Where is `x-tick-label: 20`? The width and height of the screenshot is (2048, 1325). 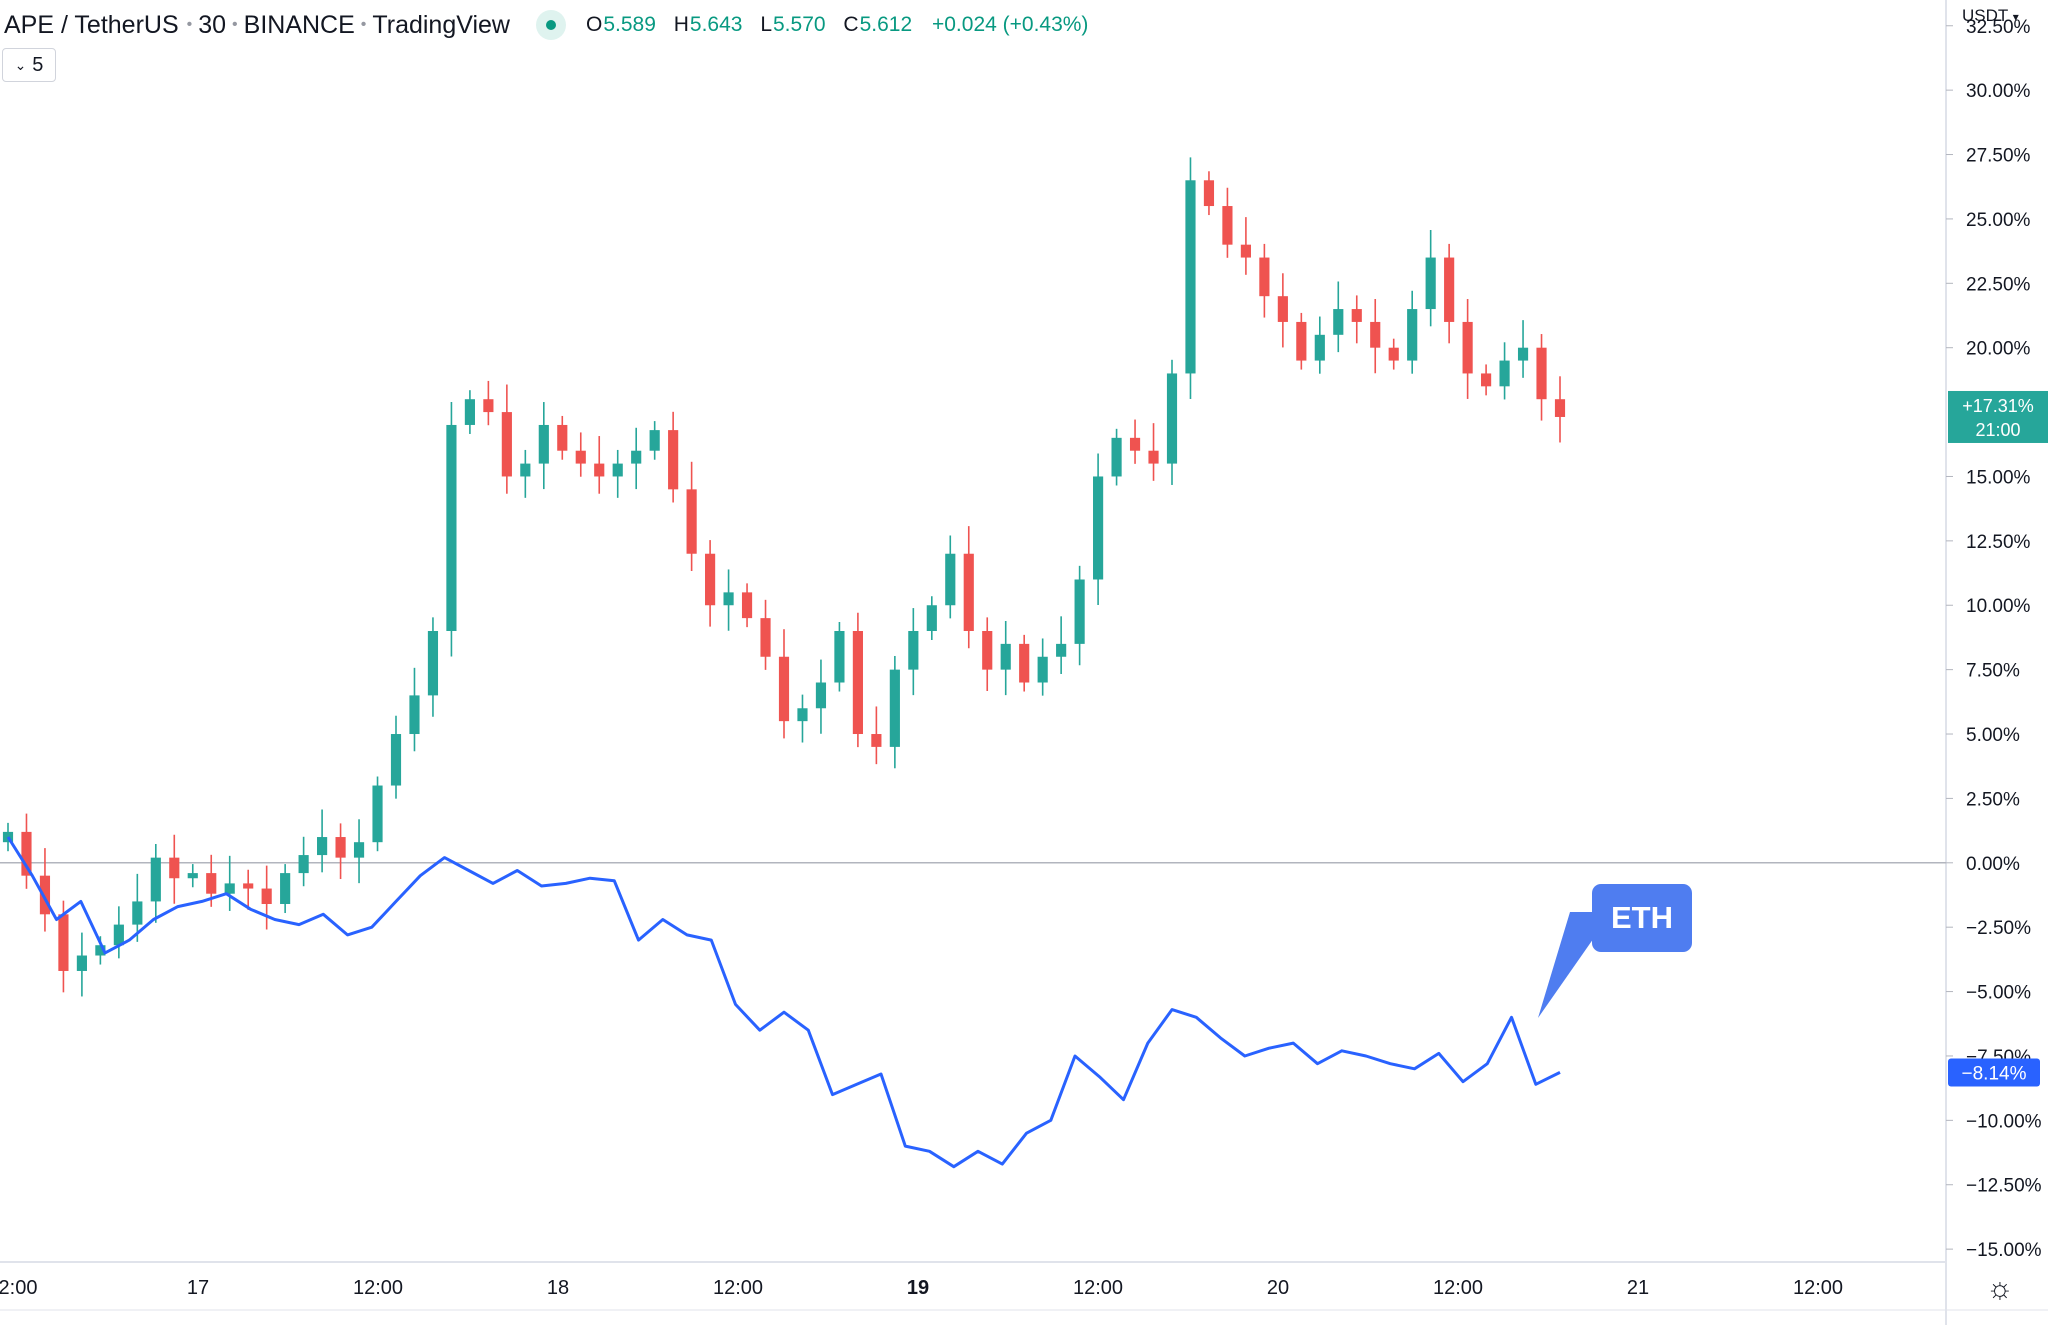 x-tick-label: 20 is located at coordinates (1278, 1288).